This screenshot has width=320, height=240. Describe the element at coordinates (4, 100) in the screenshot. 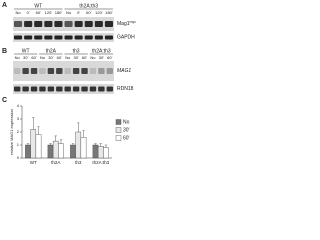

I see `panel-label: C` at that location.